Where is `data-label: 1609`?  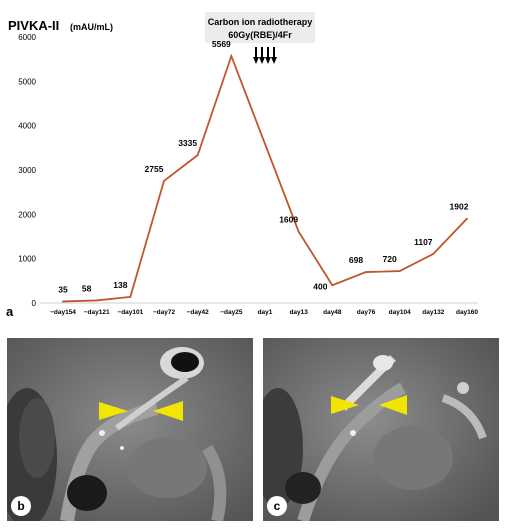
data-label: 1609 is located at coordinates (288, 220).